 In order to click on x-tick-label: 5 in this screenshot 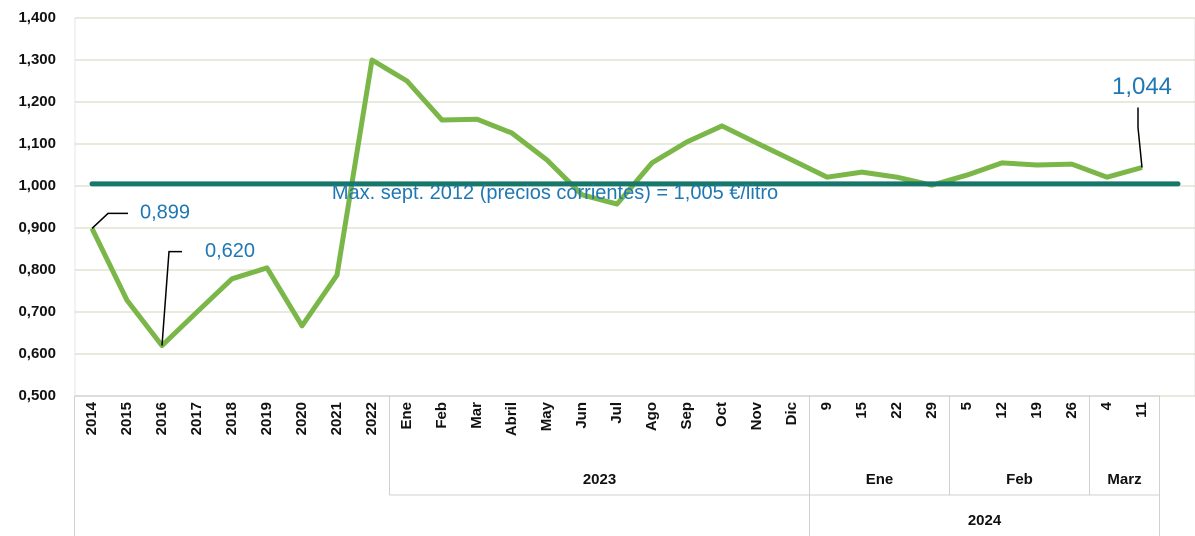, I will do `click(966, 406)`.